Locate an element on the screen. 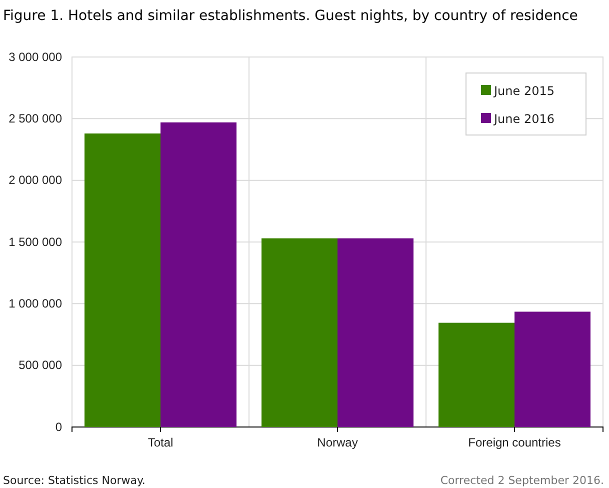 This screenshot has height=488, width=609. text: Corrected 2 September 2016. is located at coordinates (522, 480).